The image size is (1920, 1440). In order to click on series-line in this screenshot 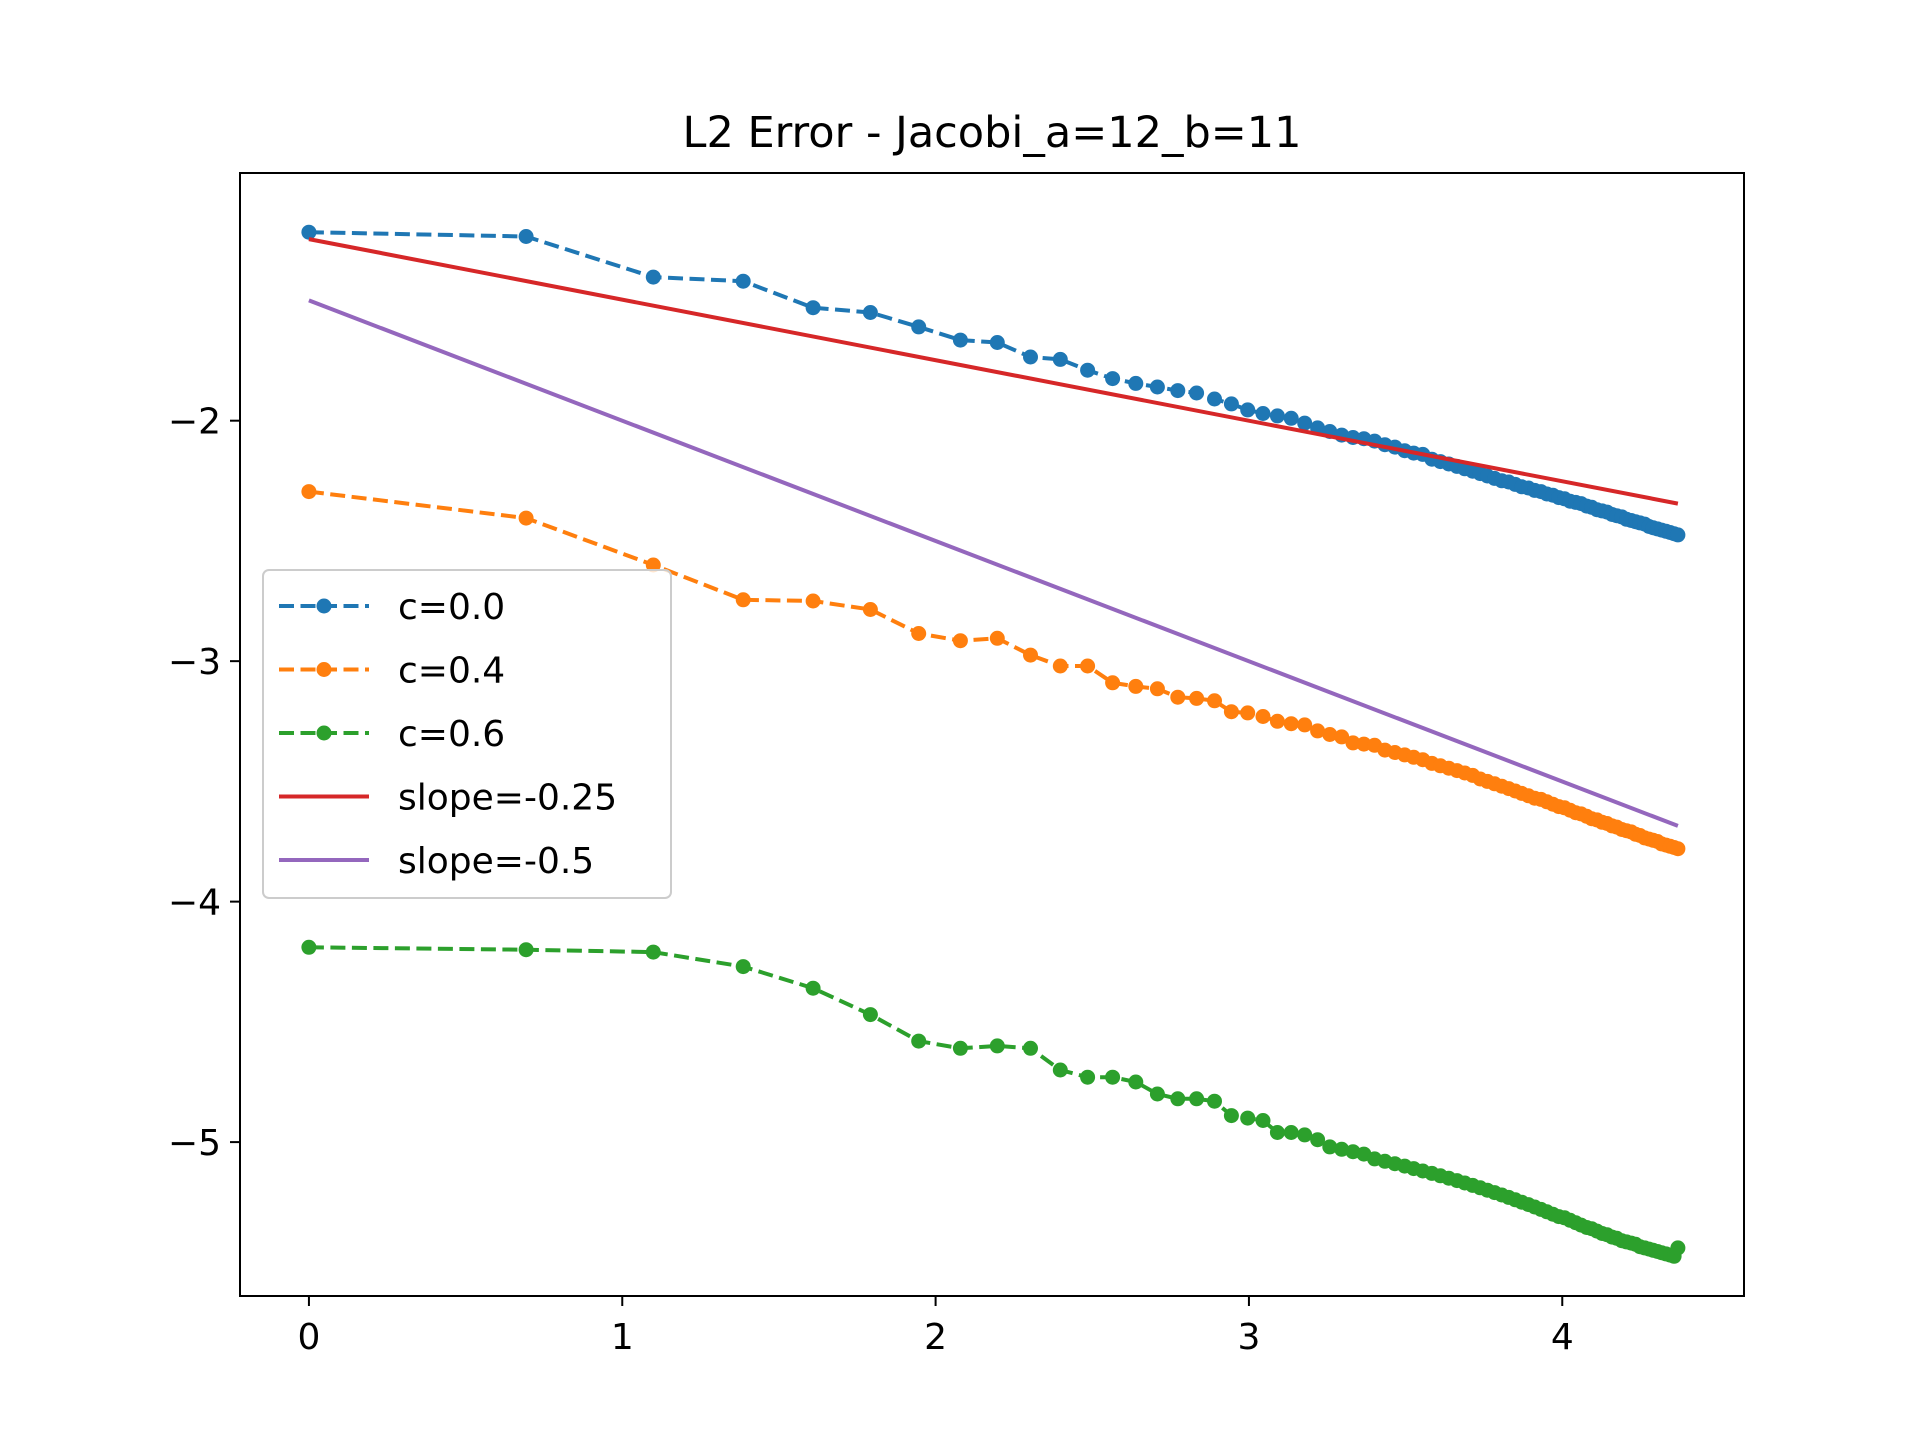, I will do `click(993, 371)`.